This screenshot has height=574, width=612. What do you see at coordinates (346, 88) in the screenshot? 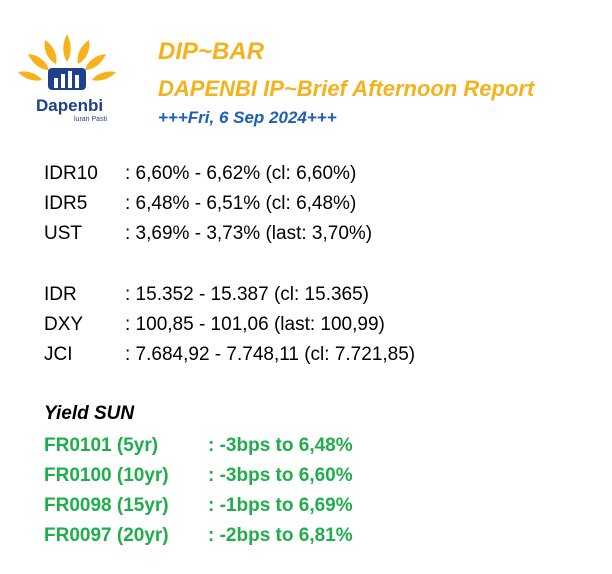
I see `report-subtitle: DAPENBI IP~Brief Afternoon Report` at bounding box center [346, 88].